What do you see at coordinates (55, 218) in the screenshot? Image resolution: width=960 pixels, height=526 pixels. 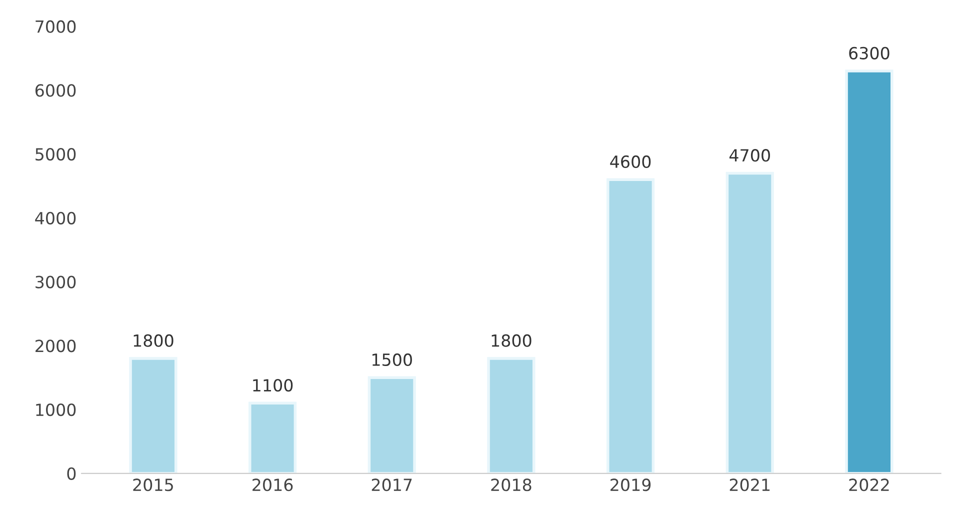 I see `y-tick-label: 4000` at bounding box center [55, 218].